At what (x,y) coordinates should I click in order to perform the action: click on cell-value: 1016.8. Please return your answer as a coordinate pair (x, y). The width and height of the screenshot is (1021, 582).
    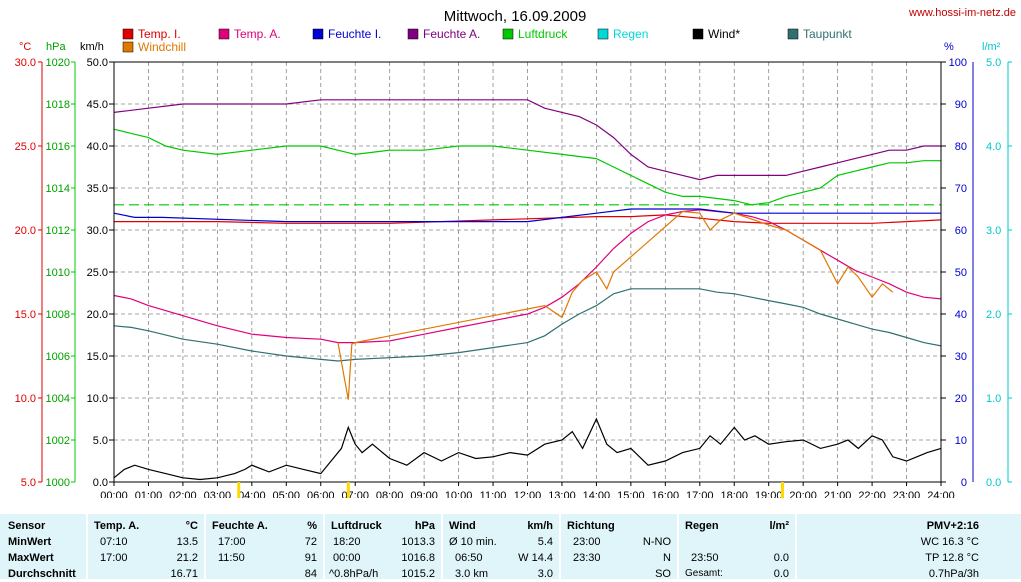
    Looking at the image, I should click on (418, 558).